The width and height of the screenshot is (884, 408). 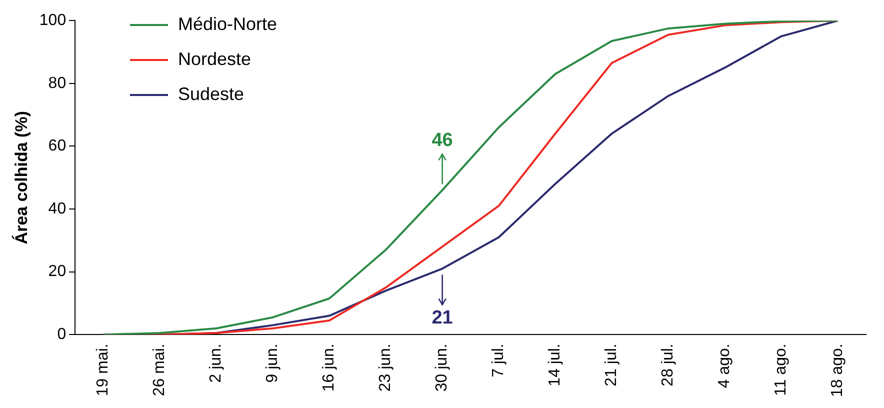 I want to click on legend-label: Sudeste, so click(x=211, y=94).